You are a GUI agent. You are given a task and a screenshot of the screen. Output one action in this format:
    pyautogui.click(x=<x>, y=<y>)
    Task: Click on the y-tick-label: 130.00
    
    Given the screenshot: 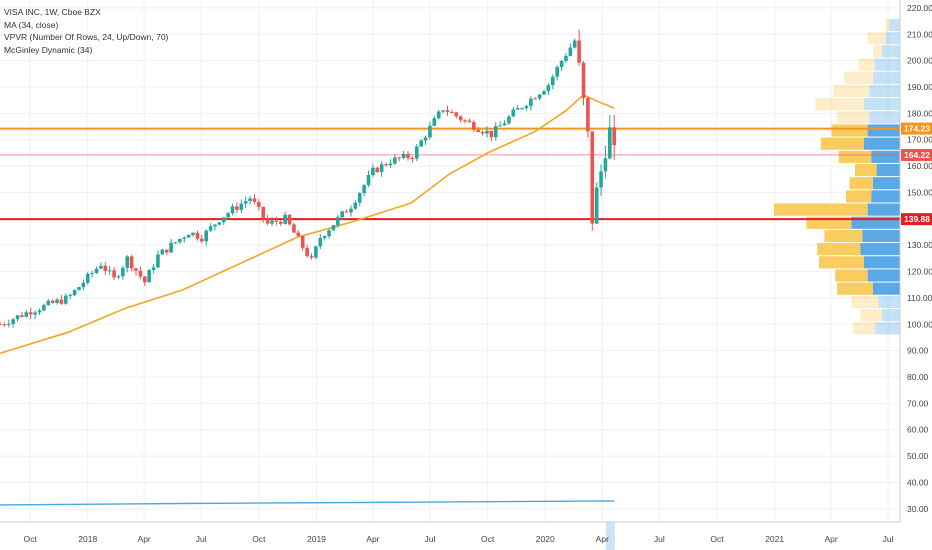 What is the action you would take?
    pyautogui.click(x=919, y=245)
    